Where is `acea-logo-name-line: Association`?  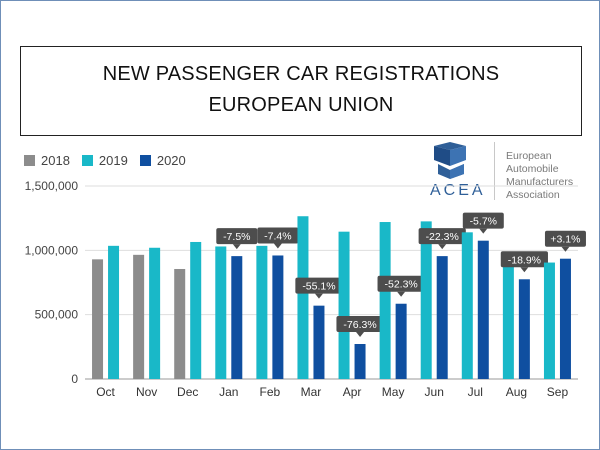 acea-logo-name-line: Association is located at coordinates (533, 195).